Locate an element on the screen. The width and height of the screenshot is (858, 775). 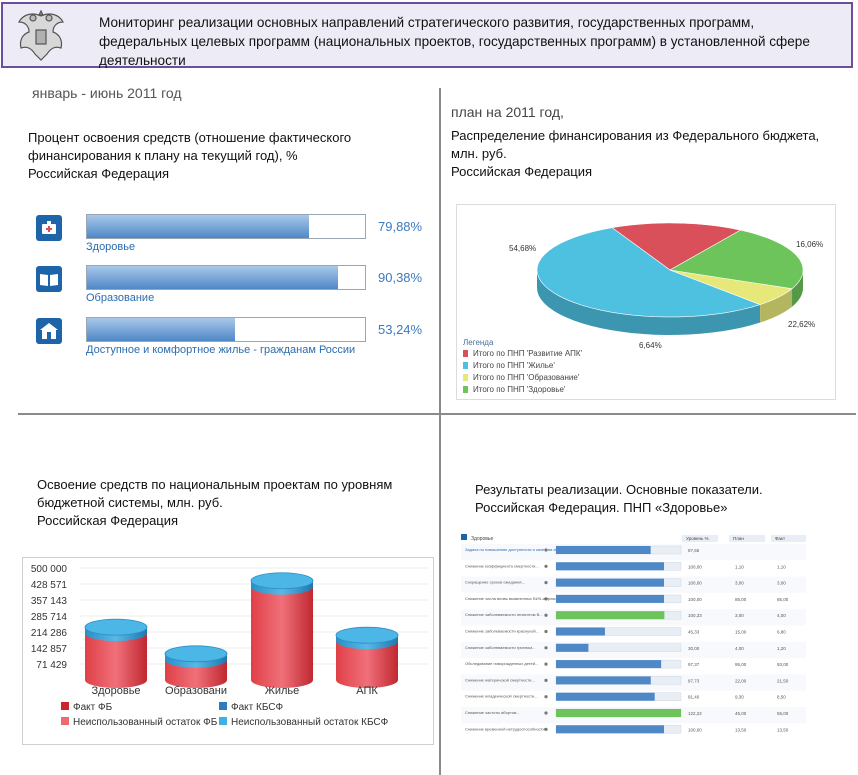
progress-row-zdorovye: 79,88% Здоровье is located at coordinates (234, 237).